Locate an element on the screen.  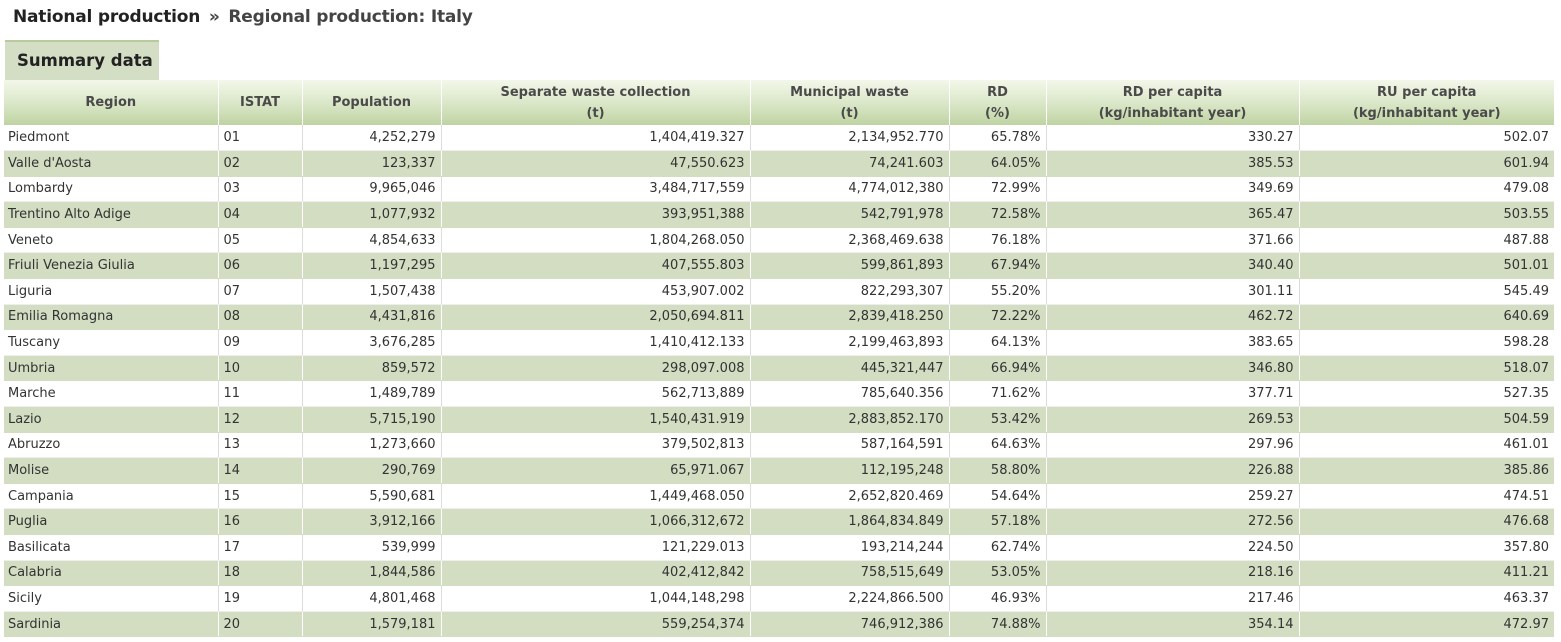
cell-istat: 14 is located at coordinates (259, 470).